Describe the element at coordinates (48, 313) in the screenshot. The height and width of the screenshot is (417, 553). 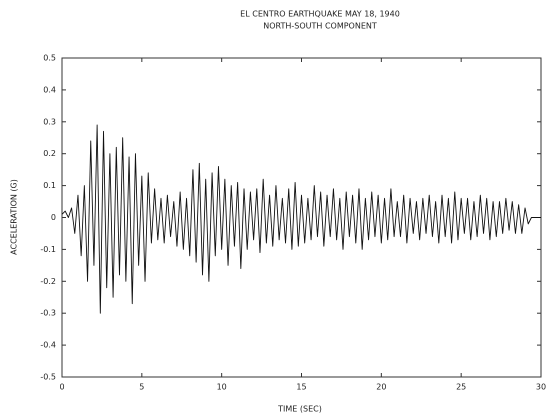
I see `y-tick-label: -0.3` at that location.